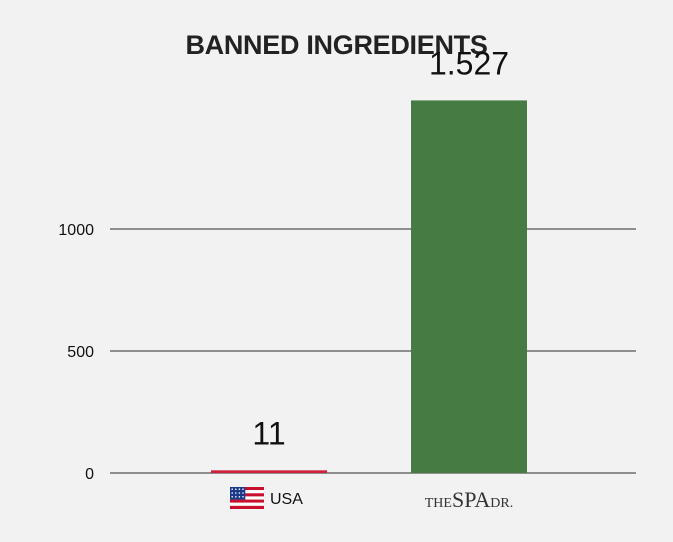 Image resolution: width=673 pixels, height=542 pixels. I want to click on y-tick-label: 500, so click(80, 352).